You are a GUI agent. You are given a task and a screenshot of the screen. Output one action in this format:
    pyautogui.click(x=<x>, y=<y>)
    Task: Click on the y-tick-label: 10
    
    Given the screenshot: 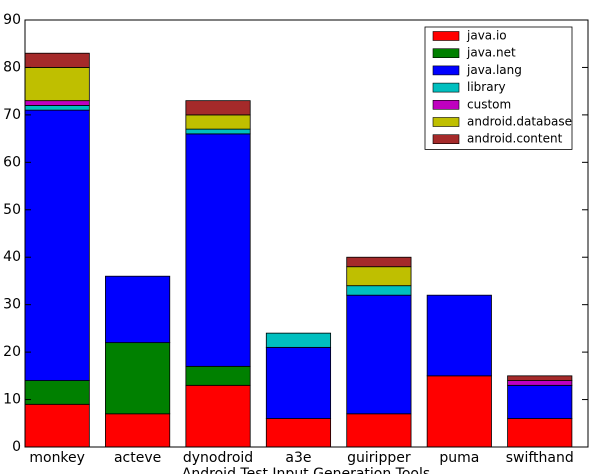 What is the action you would take?
    pyautogui.click(x=12, y=400)
    